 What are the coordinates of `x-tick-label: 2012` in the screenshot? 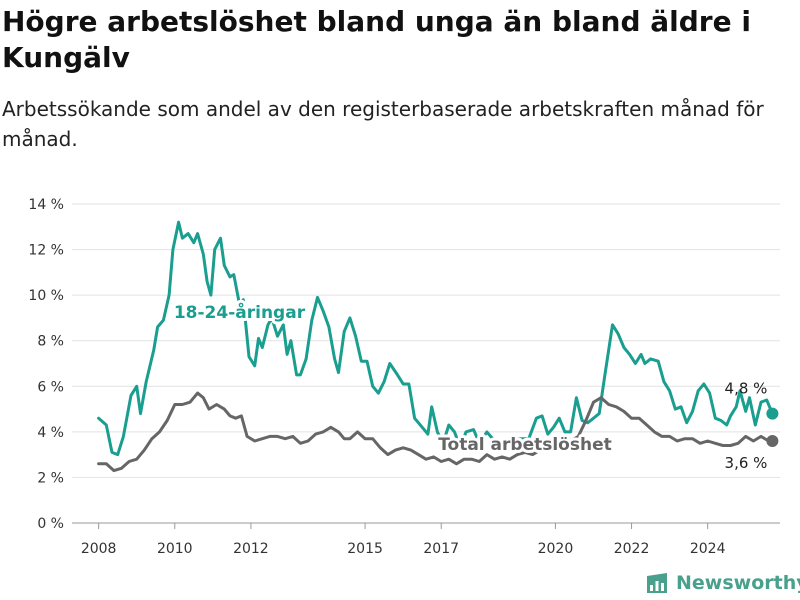 It's located at (251, 549).